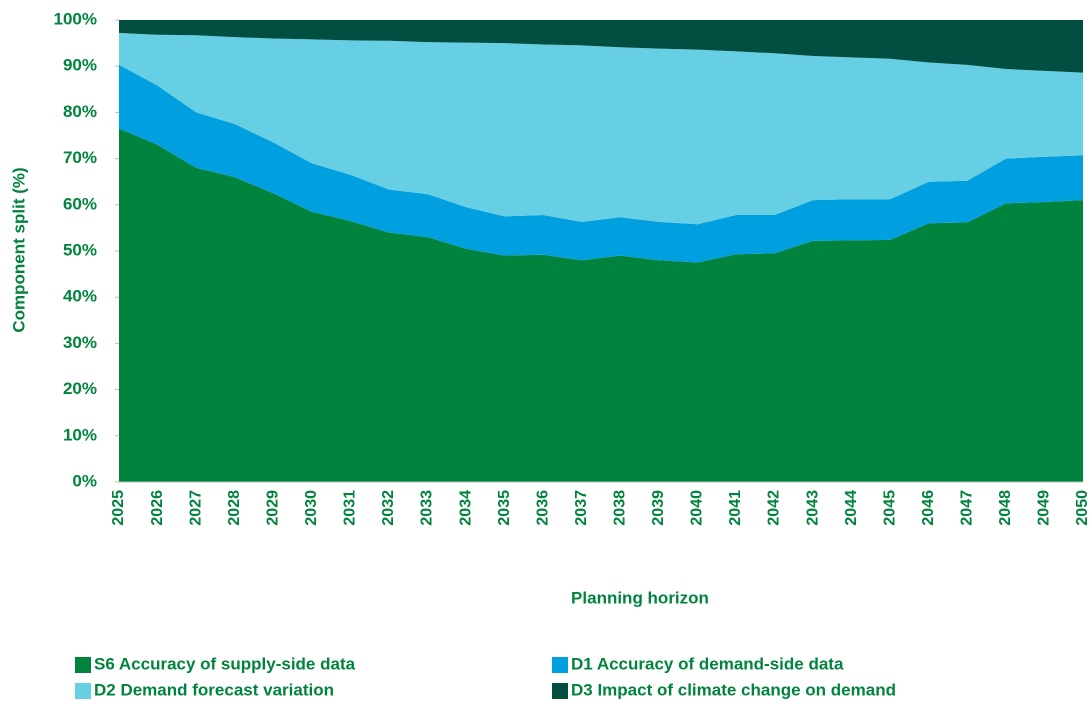 The height and width of the screenshot is (702, 1089). Describe the element at coordinates (601, 46) in the screenshot. I see `area` at that location.